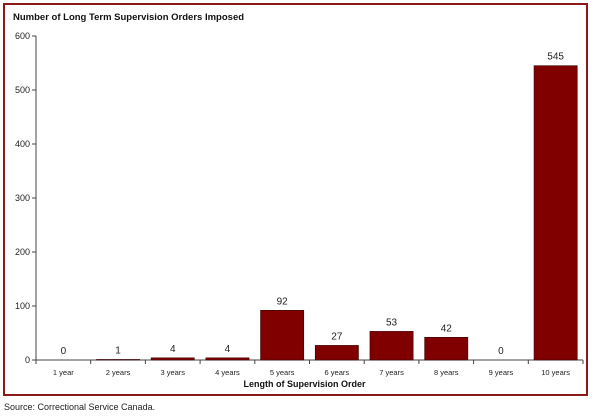  What do you see at coordinates (304, 384) in the screenshot?
I see `x-axis-title: Length of Supervision Order` at bounding box center [304, 384].